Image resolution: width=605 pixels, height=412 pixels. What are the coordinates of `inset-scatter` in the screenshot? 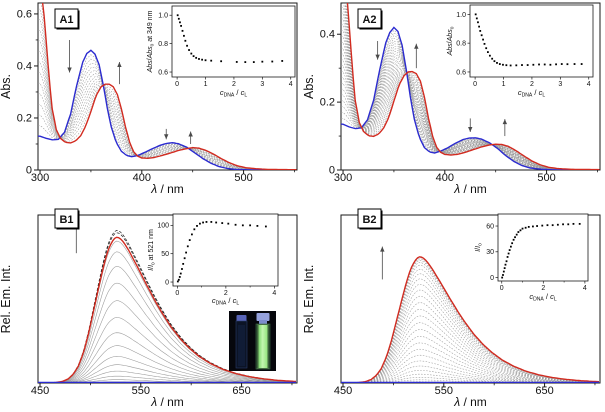 It's located at (541, 250).